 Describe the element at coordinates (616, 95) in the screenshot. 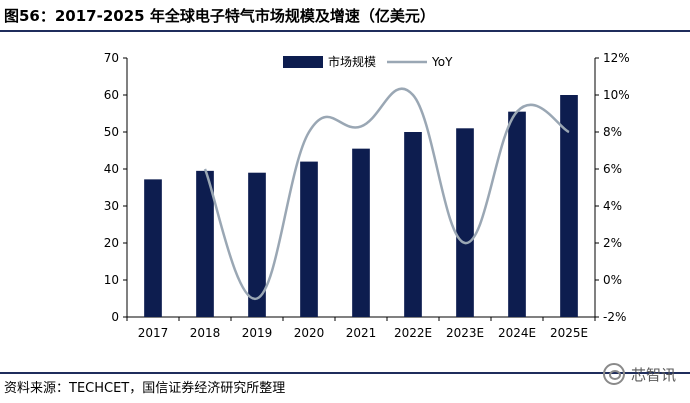

I see `right-axis-tick-label: 10%` at that location.